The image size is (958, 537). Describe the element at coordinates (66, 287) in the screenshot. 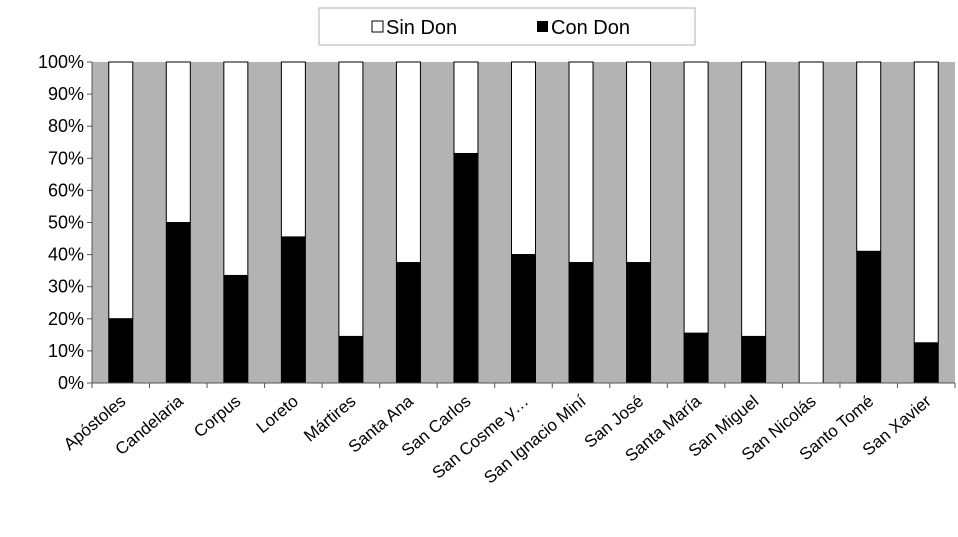

I see `y-tick-label: 30%` at that location.